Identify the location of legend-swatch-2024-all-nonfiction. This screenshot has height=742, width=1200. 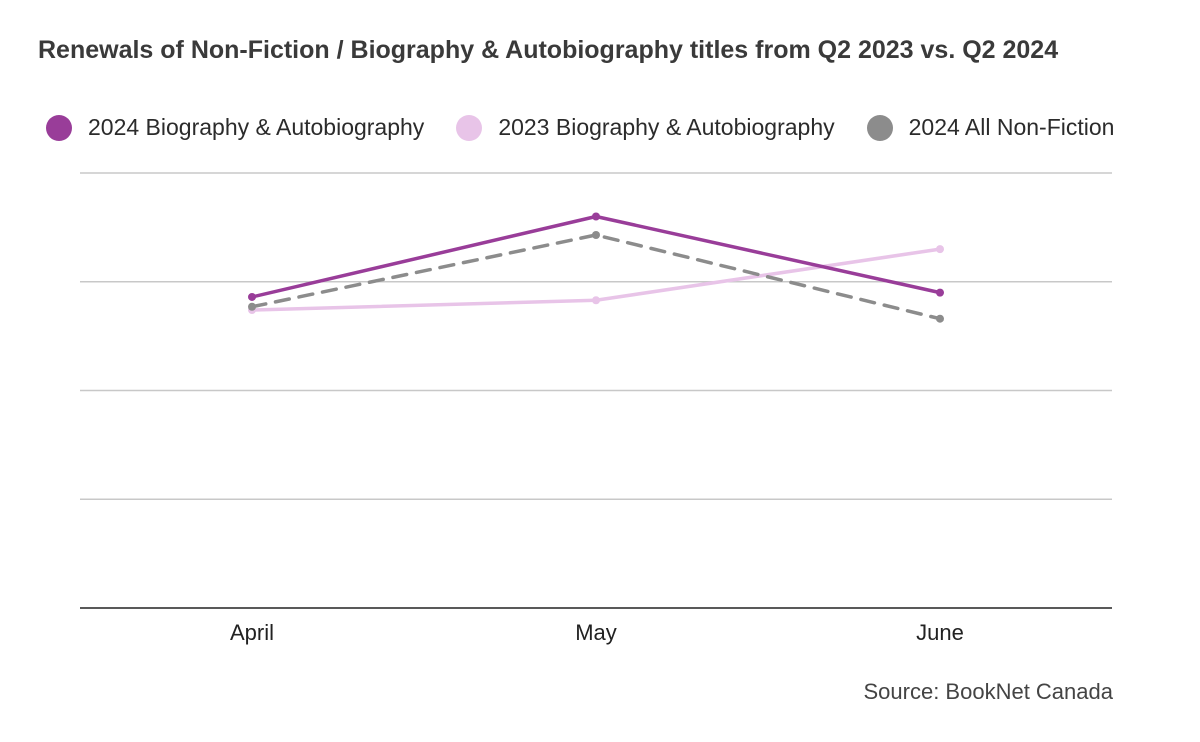
(879, 127).